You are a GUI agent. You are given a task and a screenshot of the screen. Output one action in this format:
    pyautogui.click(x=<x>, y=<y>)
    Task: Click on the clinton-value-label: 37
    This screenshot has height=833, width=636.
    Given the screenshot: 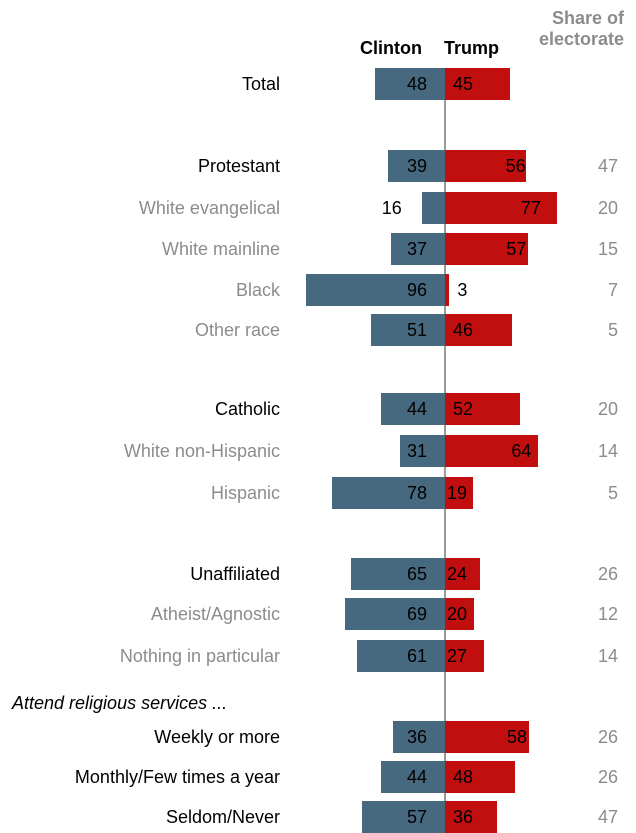 What is the action you would take?
    pyautogui.click(x=417, y=249)
    